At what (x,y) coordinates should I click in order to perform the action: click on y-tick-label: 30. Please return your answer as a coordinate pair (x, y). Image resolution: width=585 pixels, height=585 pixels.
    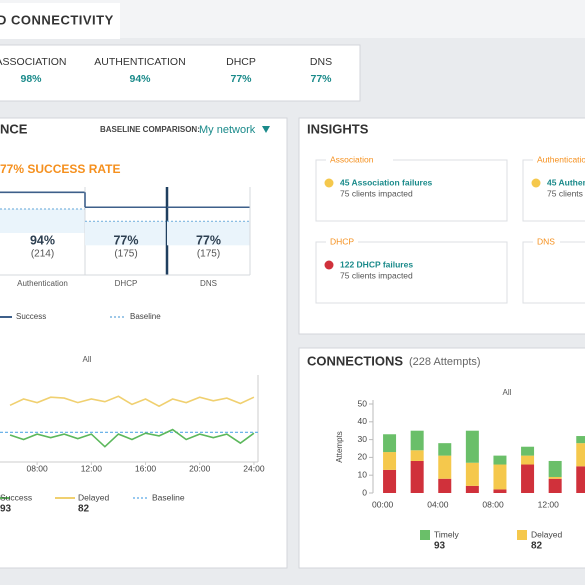
    Looking at the image, I should click on (363, 439).